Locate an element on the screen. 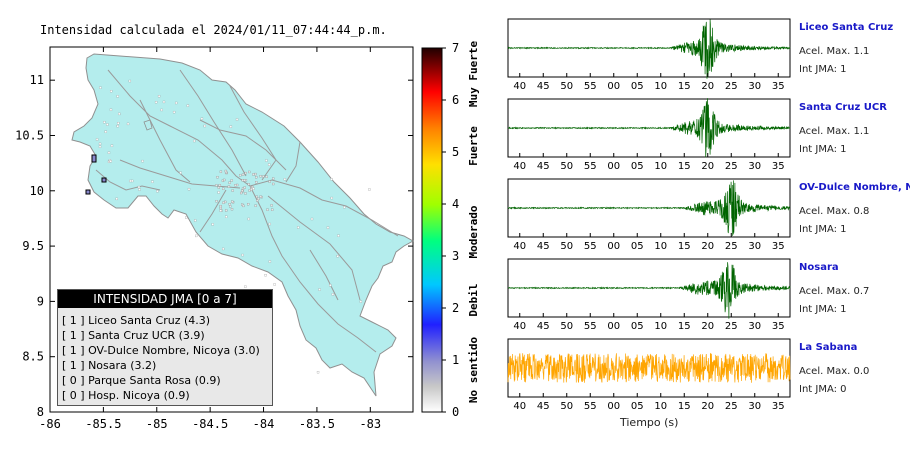  y-tick-label: 8 is located at coordinates (40, 412).